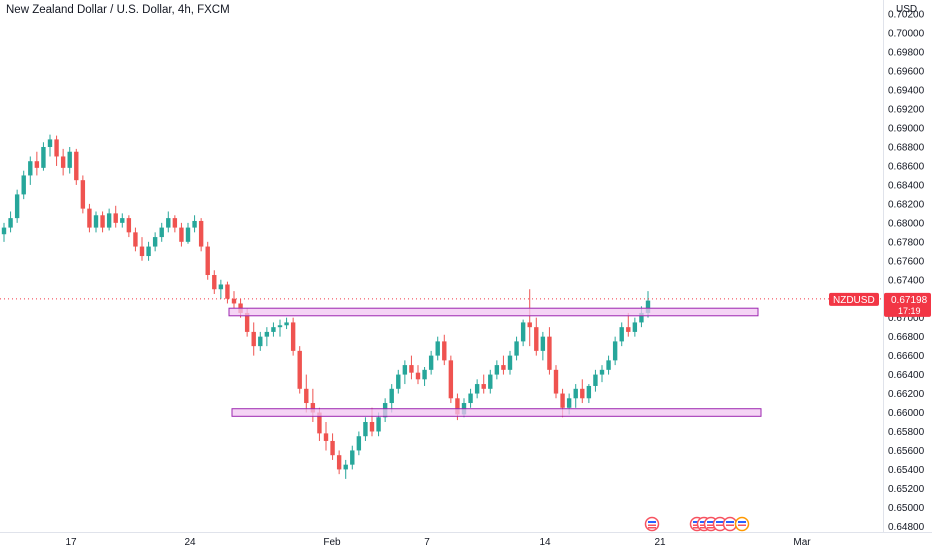  What do you see at coordinates (906, 53) in the screenshot?
I see `y-tick-label: 0.69800` at bounding box center [906, 53].